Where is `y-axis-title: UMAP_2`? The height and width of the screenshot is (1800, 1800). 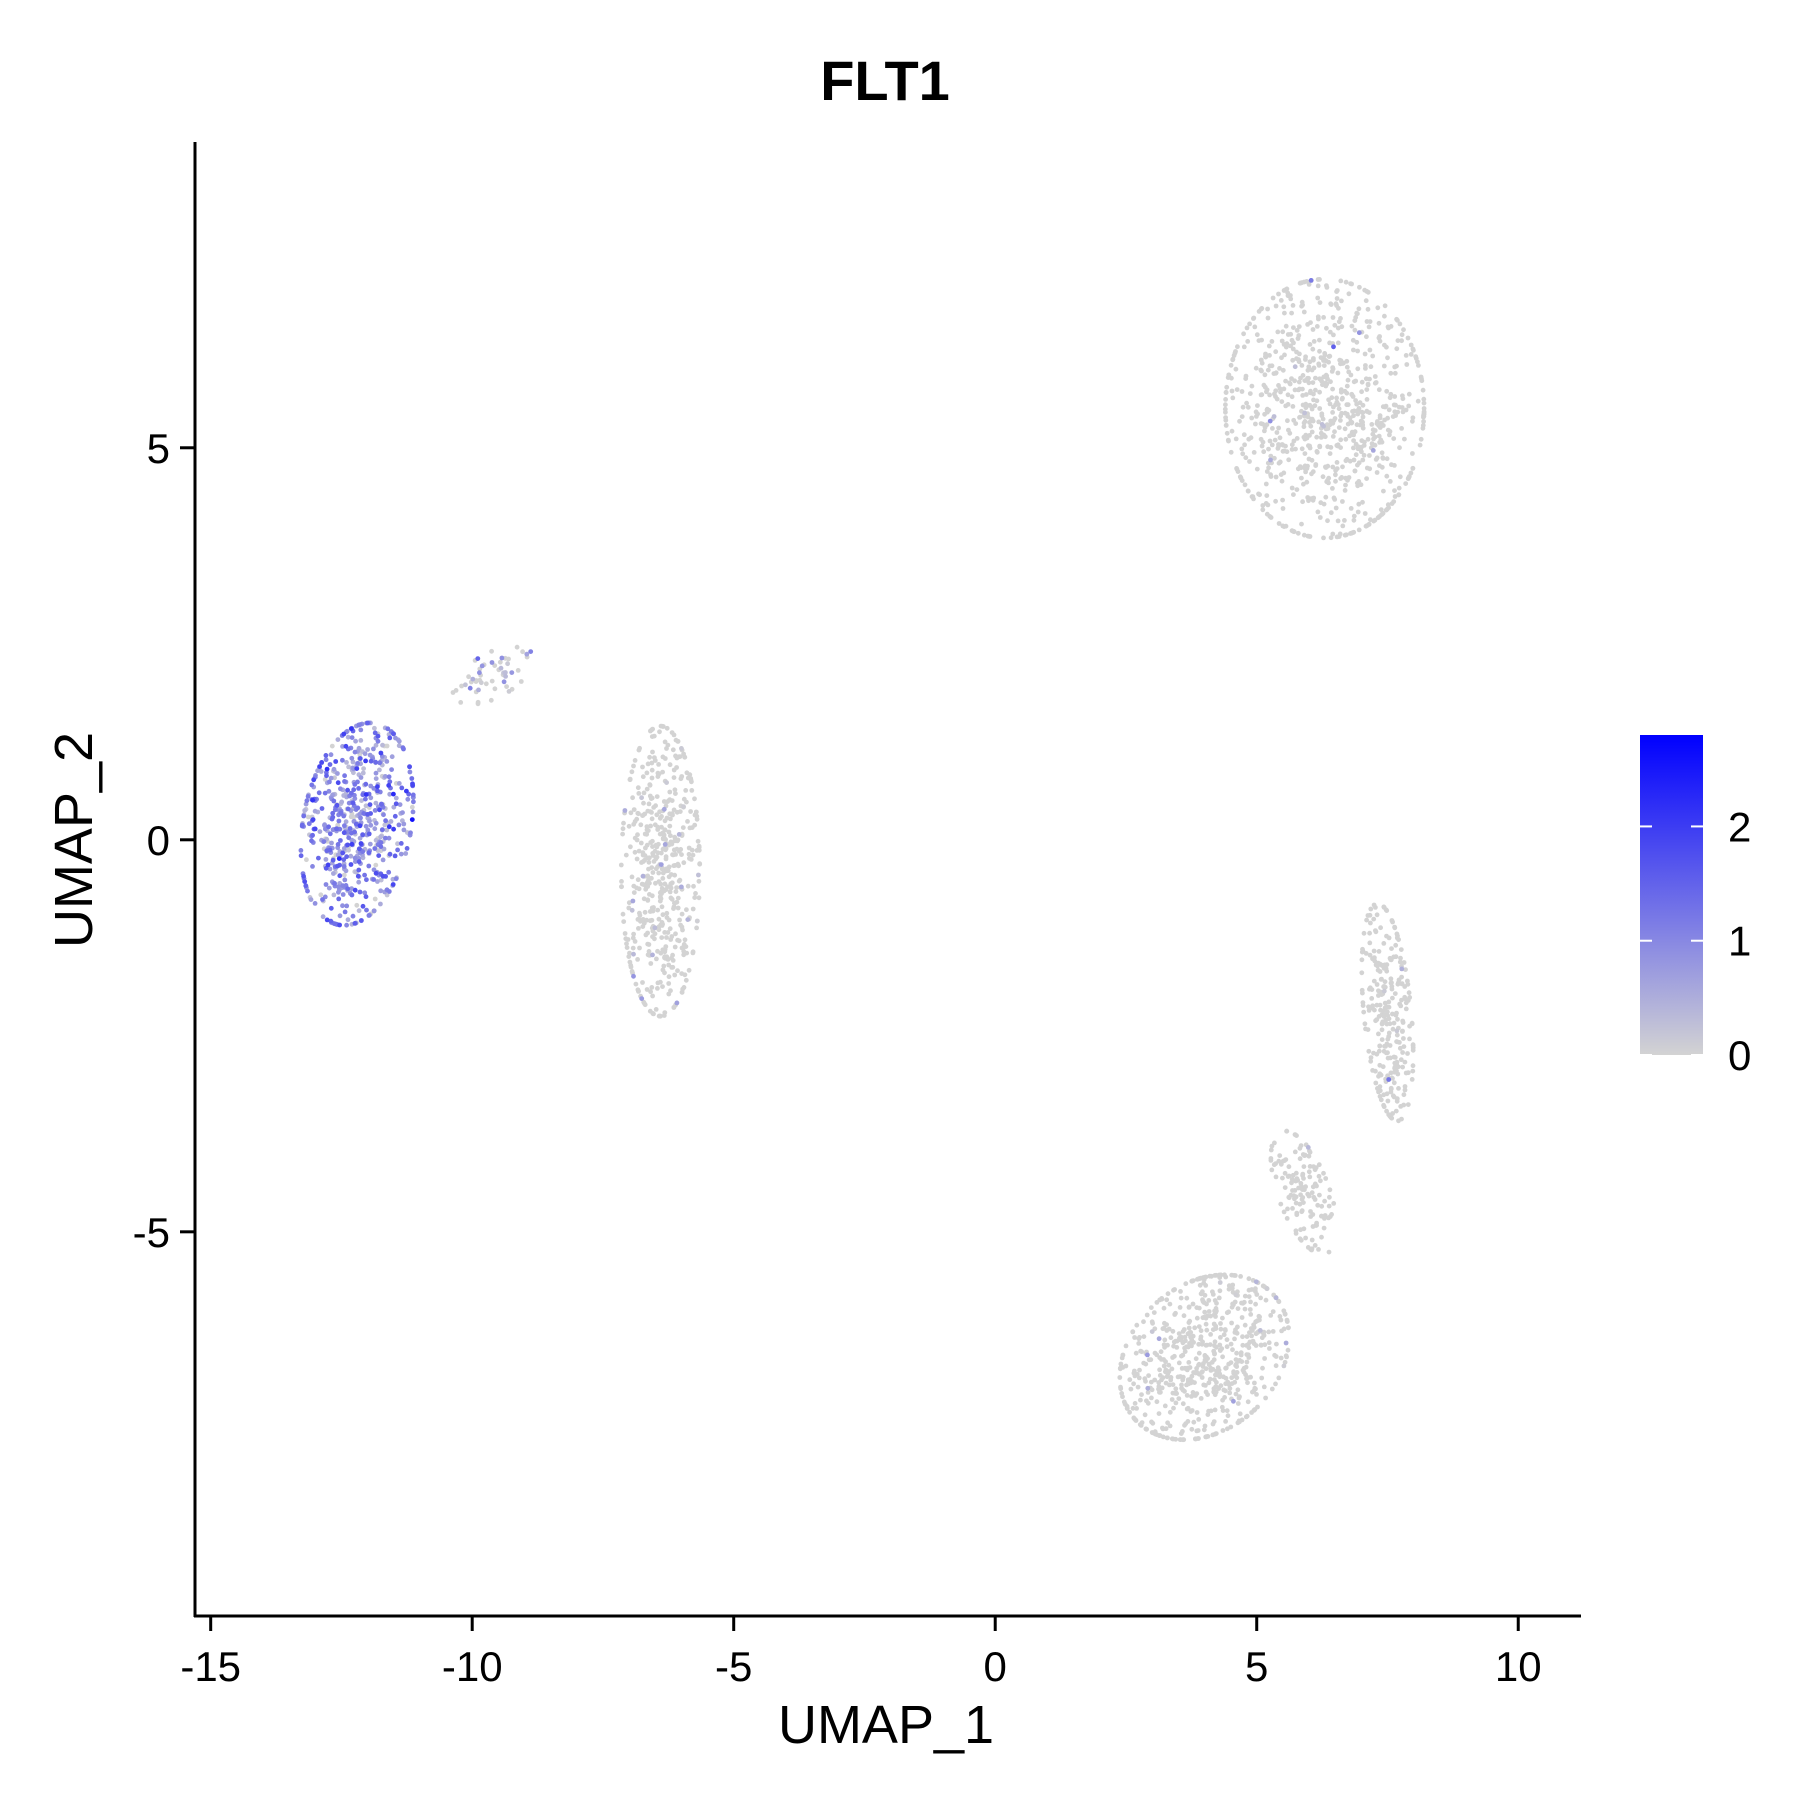 y-axis-title: UMAP_2 is located at coordinates (74, 840).